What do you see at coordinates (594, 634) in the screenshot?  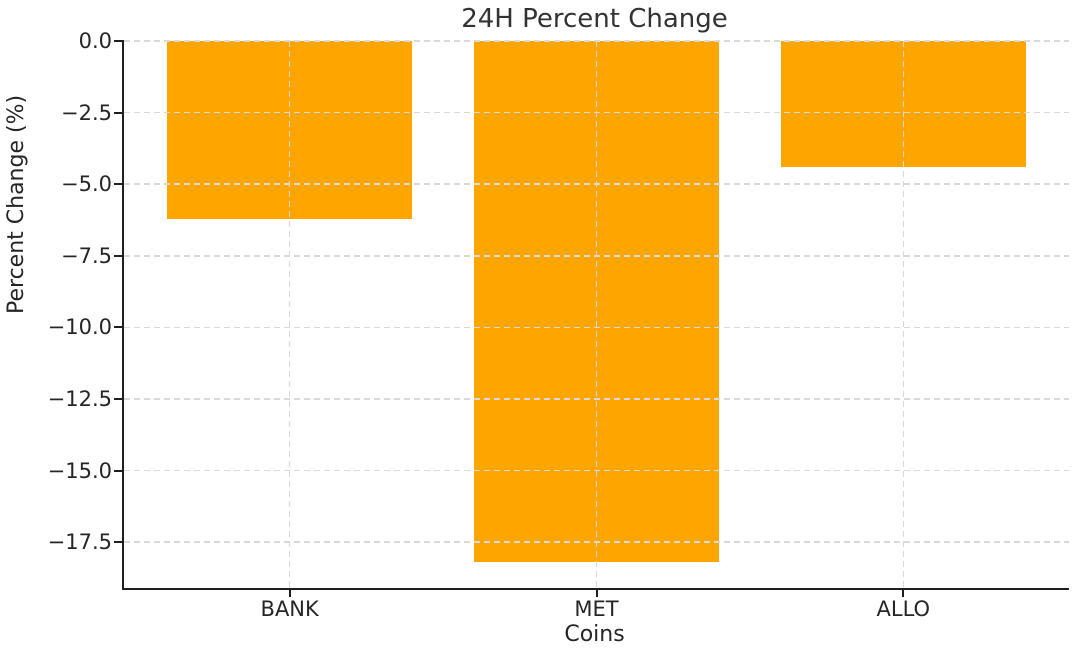 I see `x-axis-label: Coins` at bounding box center [594, 634].